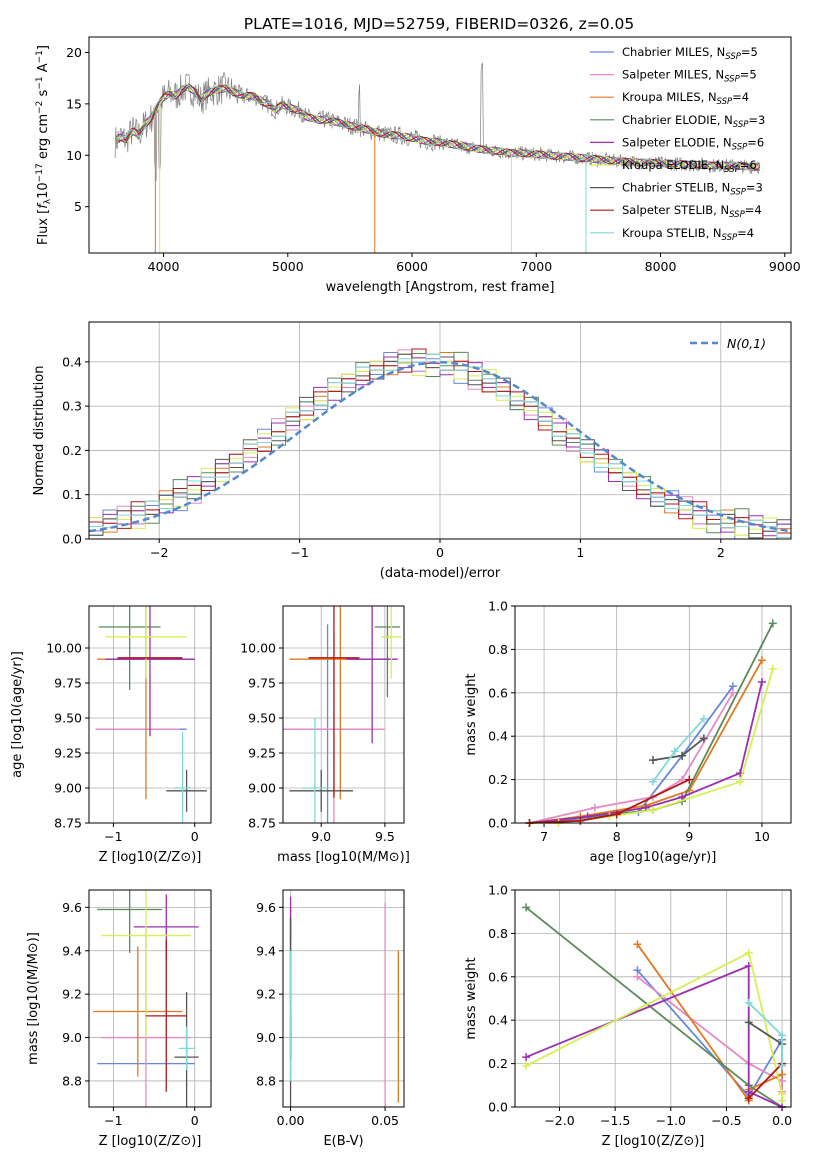  I want to click on y-tick-label: 9.2, so click(266, 994).